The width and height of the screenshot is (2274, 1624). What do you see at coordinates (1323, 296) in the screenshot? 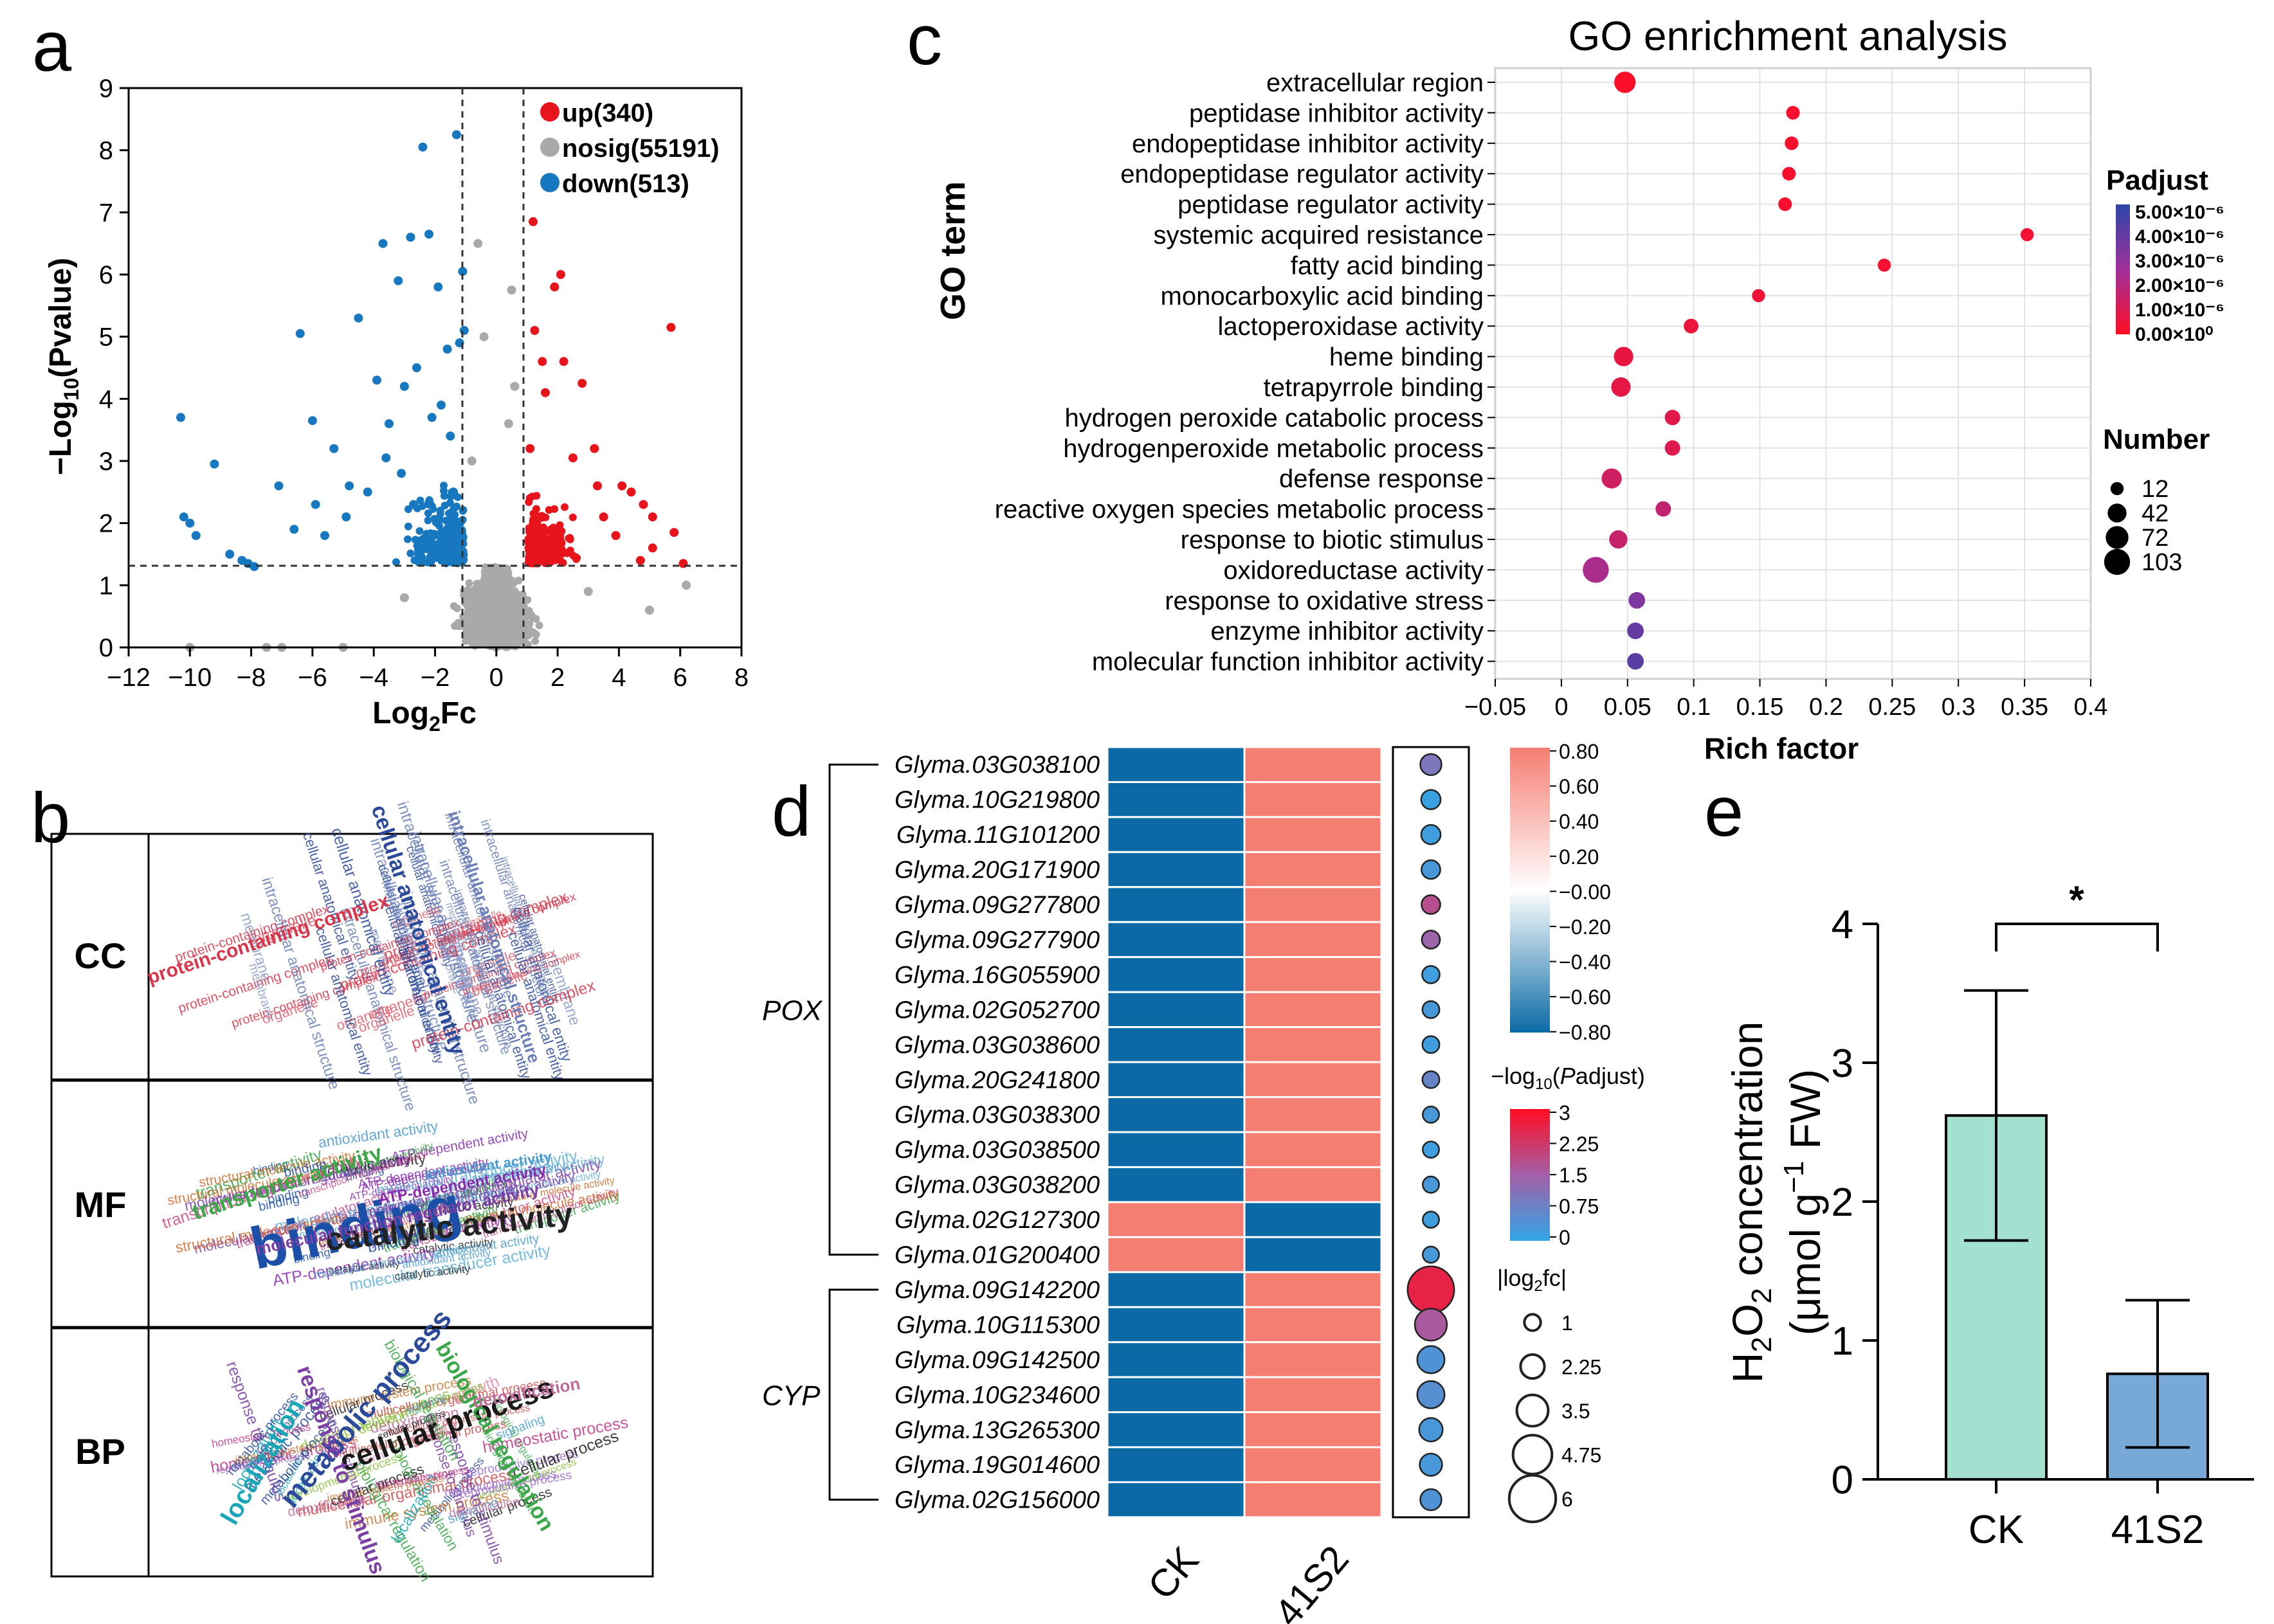
I see `go-term-label: monocarboxylic acid binding` at bounding box center [1323, 296].